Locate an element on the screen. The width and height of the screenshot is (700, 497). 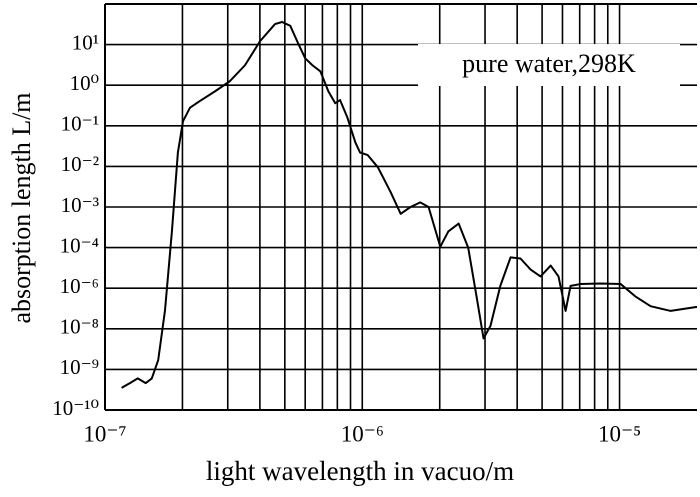
y-tick-label: 10⁰ is located at coordinates (84, 83).